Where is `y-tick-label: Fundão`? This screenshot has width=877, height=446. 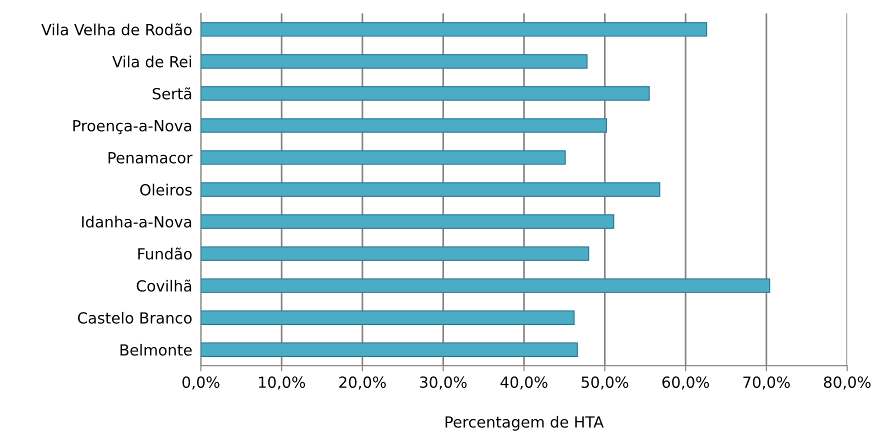
y-tick-label: Fundão is located at coordinates (165, 254).